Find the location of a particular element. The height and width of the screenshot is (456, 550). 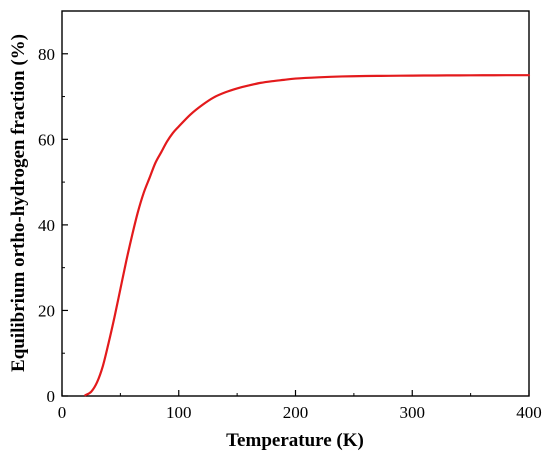

y-tick-label: 0 is located at coordinates (51, 396).